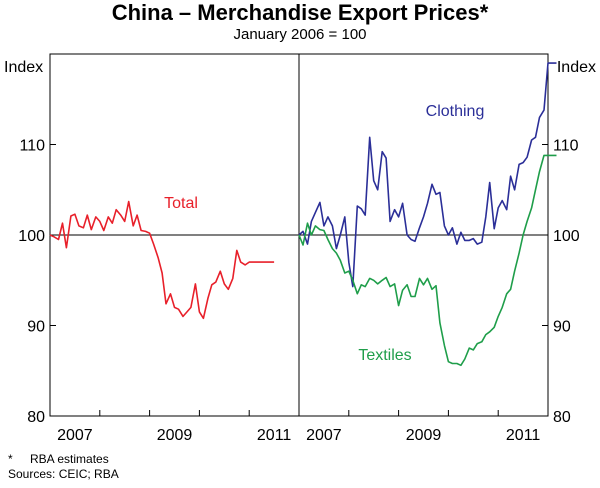 The height and width of the screenshot is (488, 600). Describe the element at coordinates (23, 67) in the screenshot. I see `y-axis-label-left: Index` at that location.